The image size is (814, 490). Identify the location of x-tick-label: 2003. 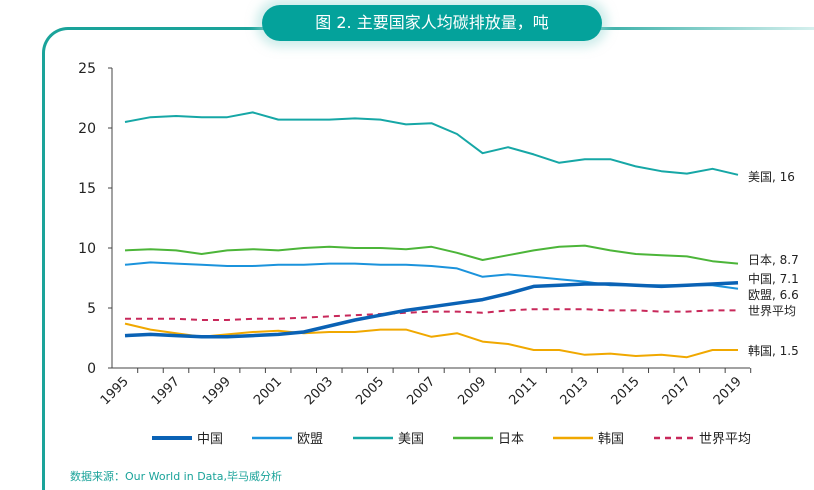
(319, 391).